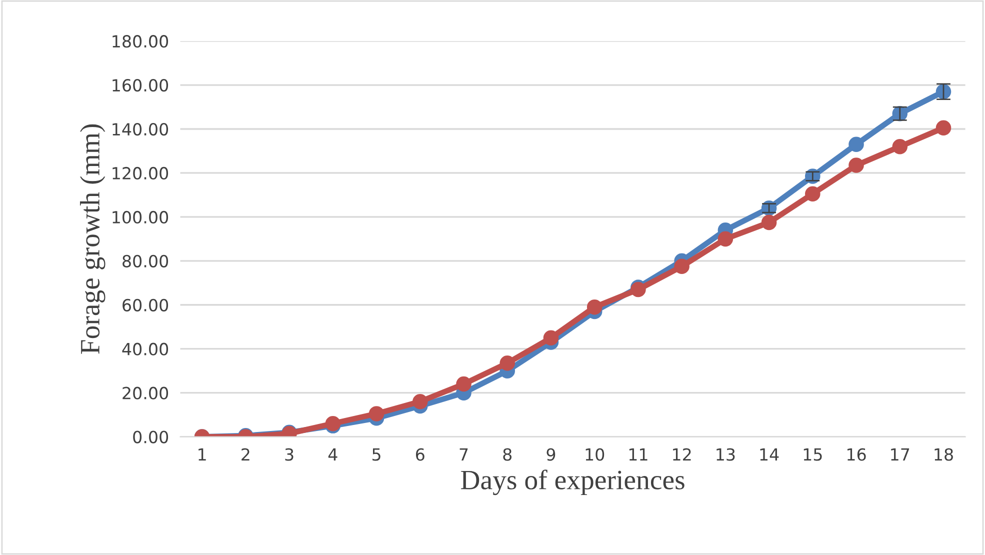  What do you see at coordinates (289, 454) in the screenshot?
I see `x-tick-label: 3` at bounding box center [289, 454].